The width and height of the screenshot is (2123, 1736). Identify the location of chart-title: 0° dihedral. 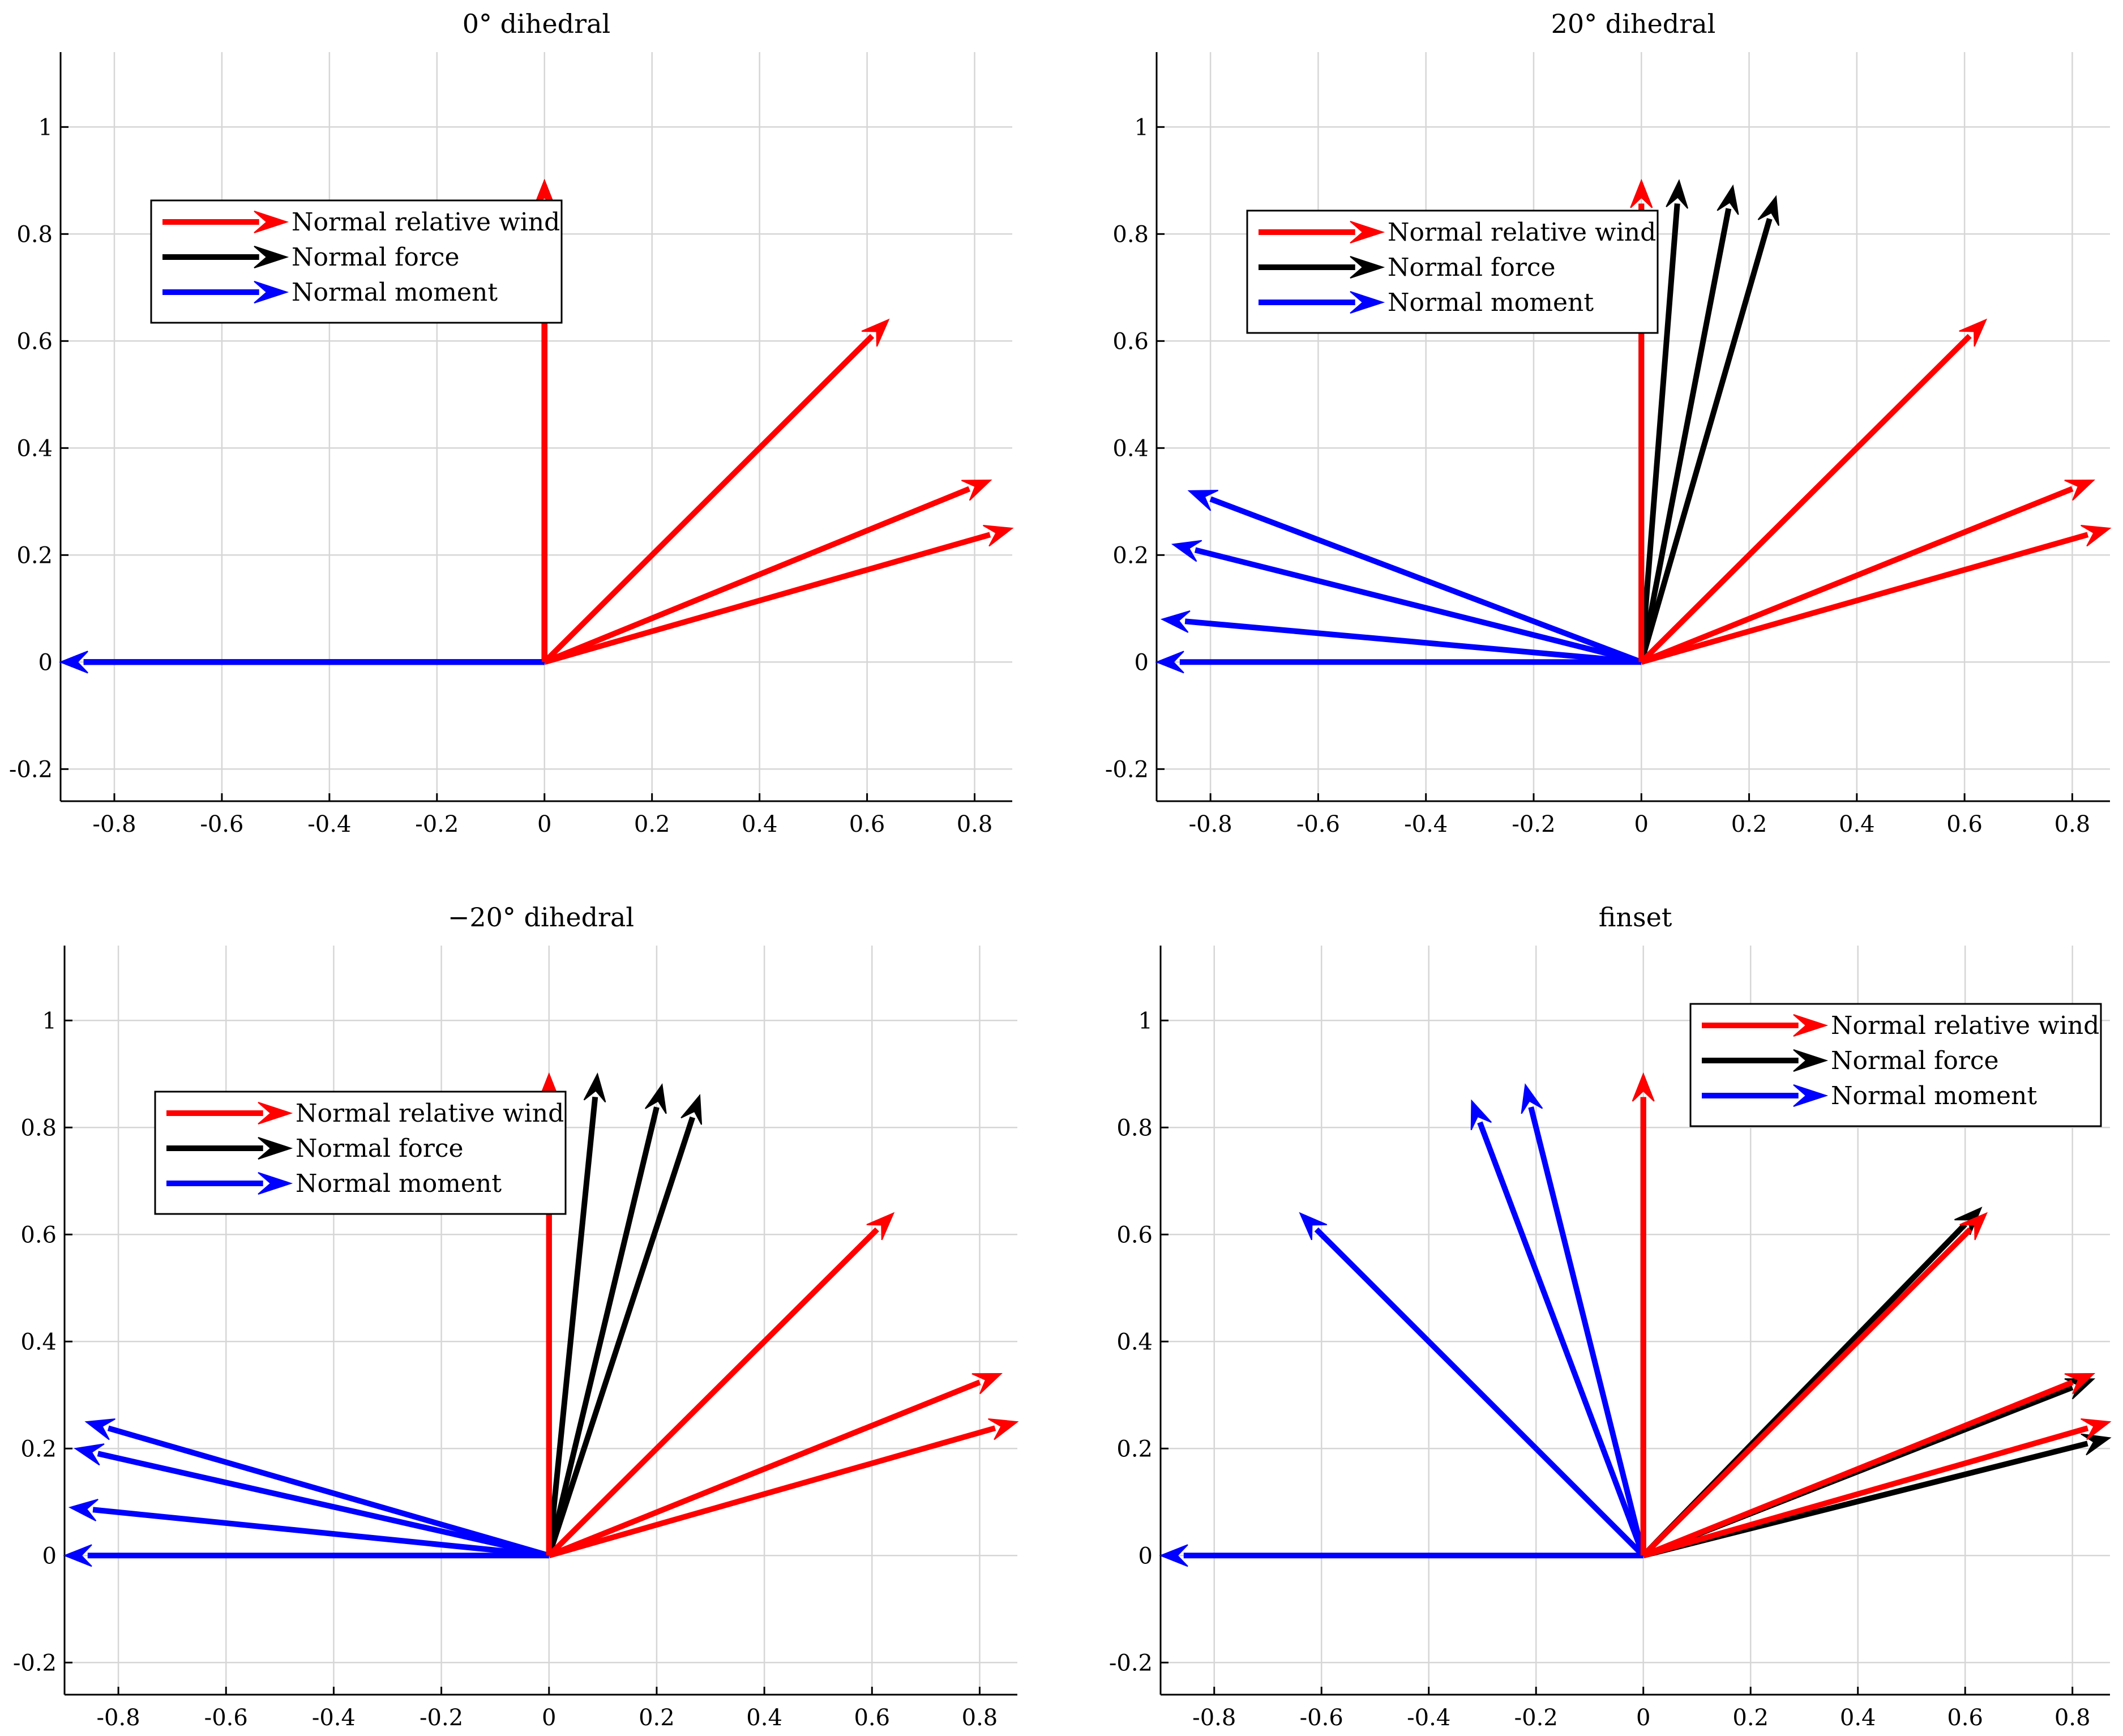
(536, 23).